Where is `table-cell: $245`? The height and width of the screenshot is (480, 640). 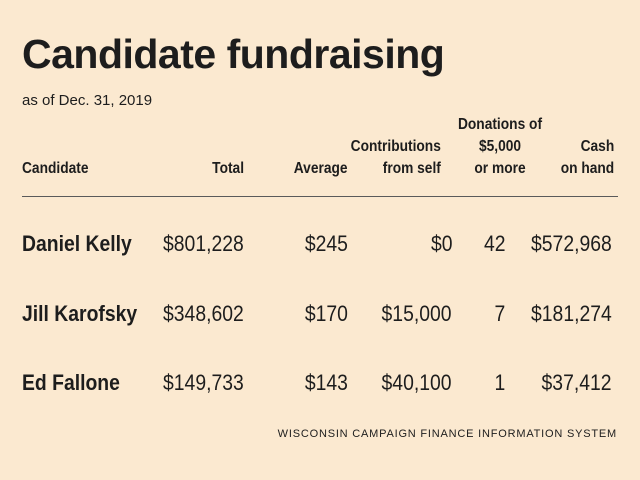 table-cell: $245 is located at coordinates (326, 243).